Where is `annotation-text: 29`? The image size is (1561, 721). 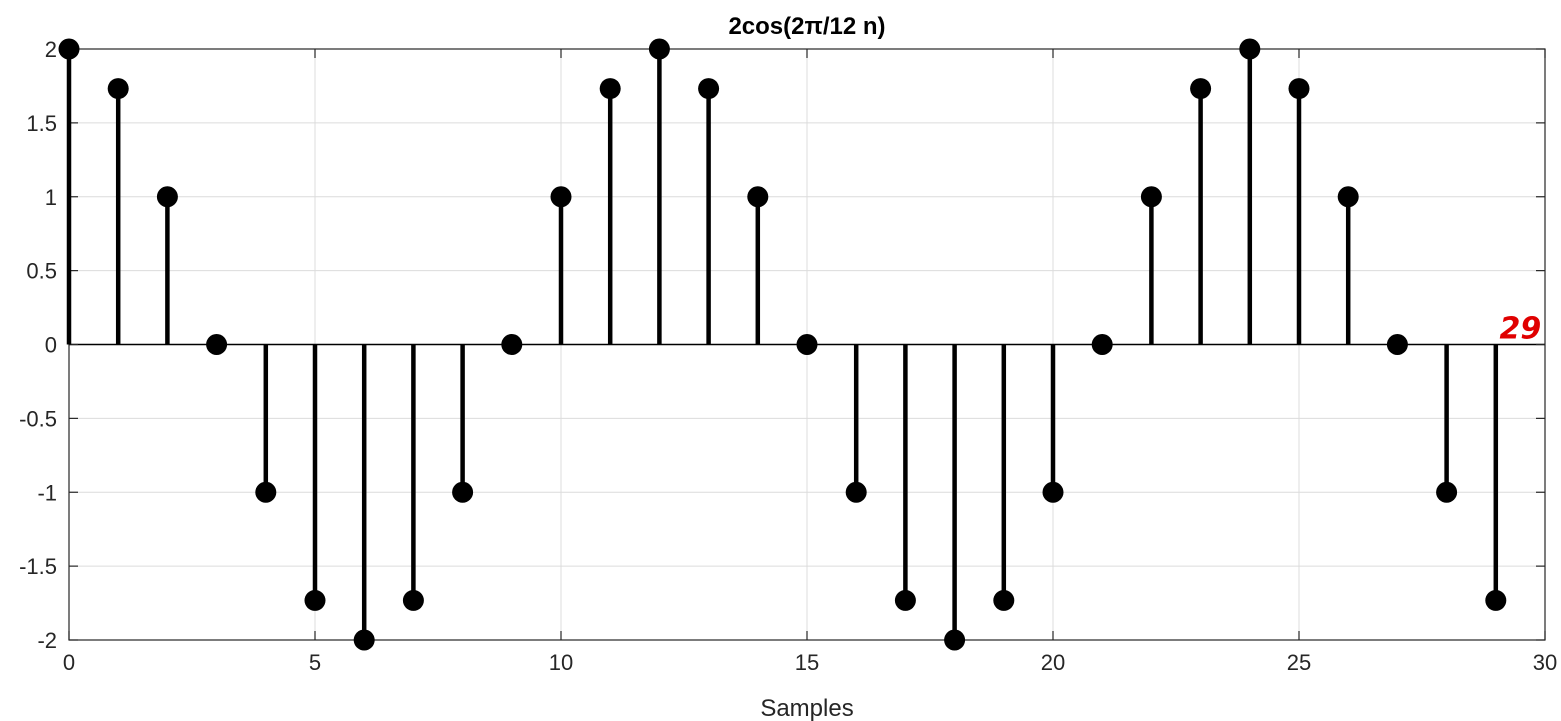 annotation-text: 29 is located at coordinates (1521, 328).